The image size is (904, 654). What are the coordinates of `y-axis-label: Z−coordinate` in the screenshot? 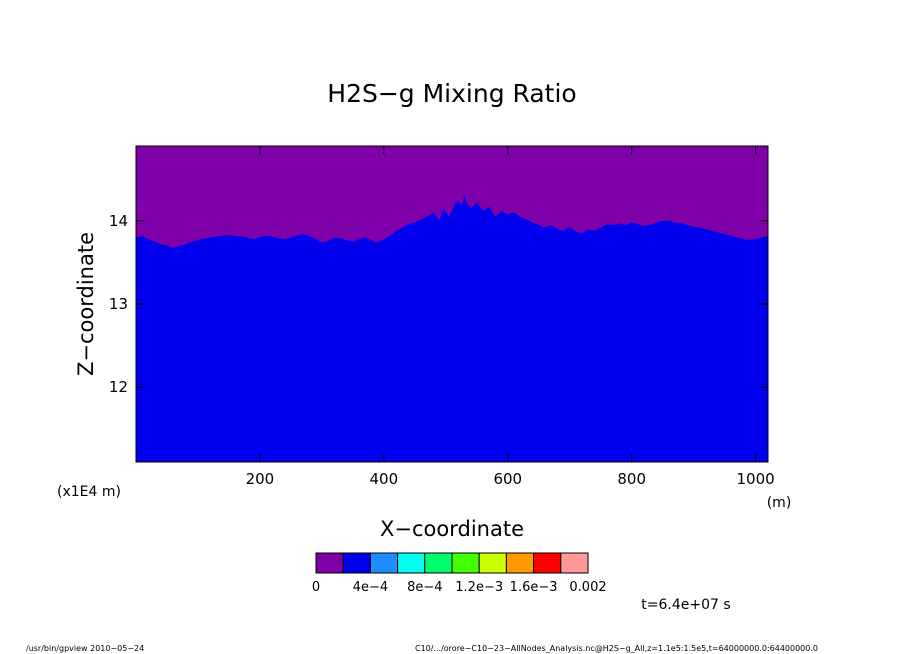 It's located at (86, 304).